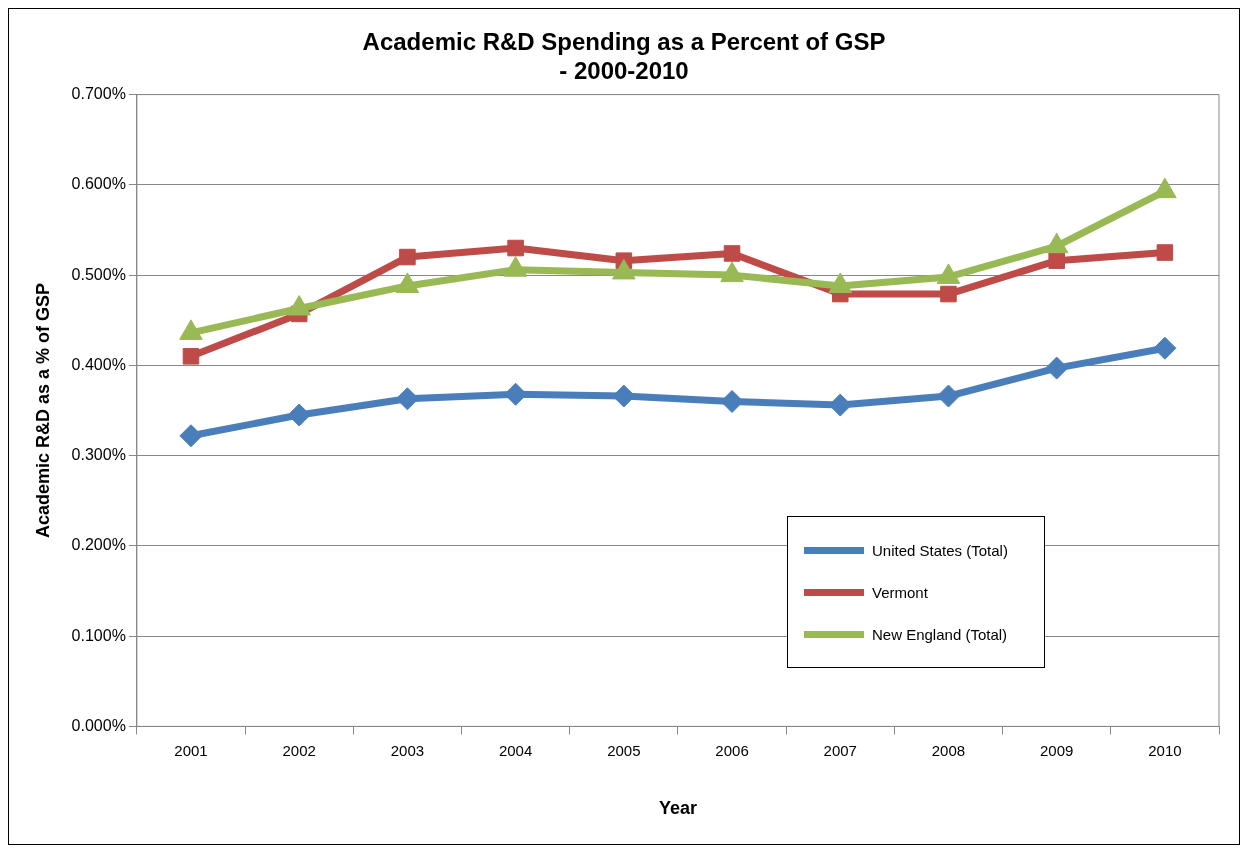  I want to click on chart-title: Academic R&D Spending as a Percent of GSP - 2000-2010, so click(624, 56).